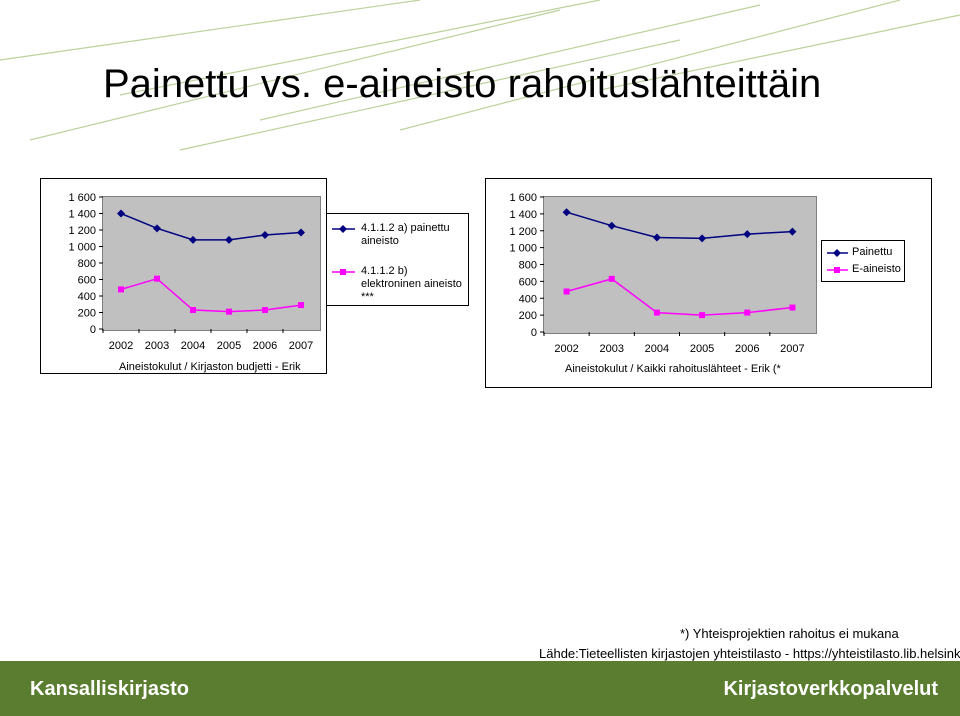  Describe the element at coordinates (384, 271) in the screenshot. I see `left-legend-label-2a: 4.1.1.2 b)` at that location.